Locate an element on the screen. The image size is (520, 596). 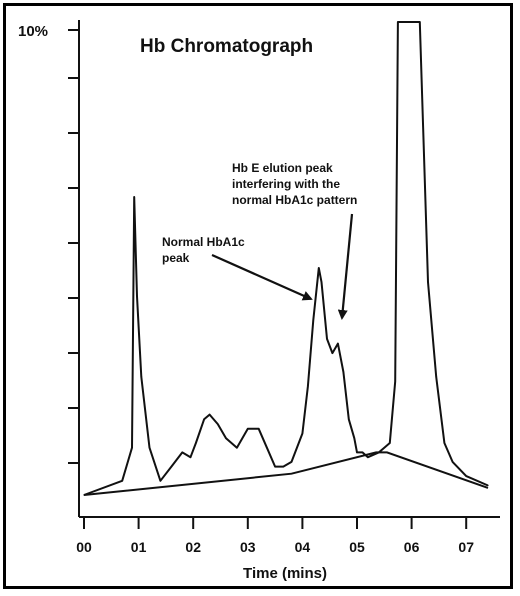
y-ticks is located at coordinates (73, 246).